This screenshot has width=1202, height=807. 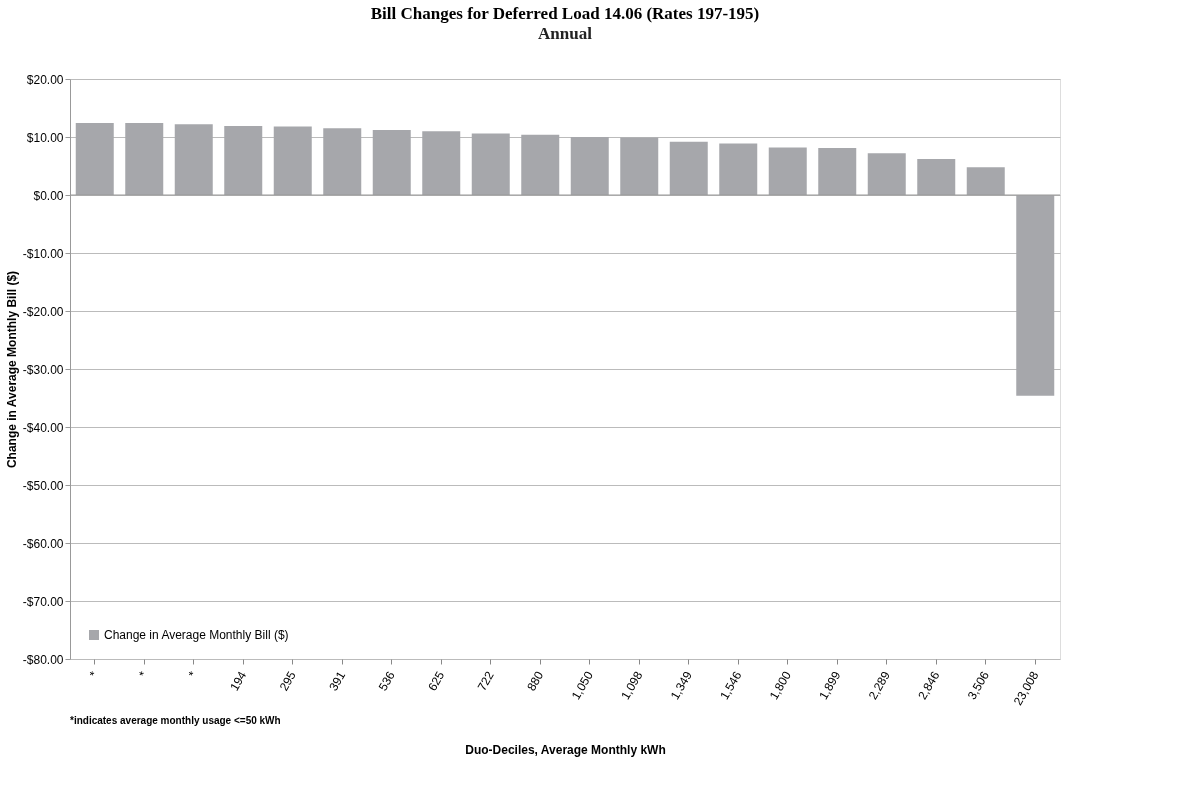 What do you see at coordinates (43, 601) in the screenshot?
I see `y-tick-label: -$70.00` at bounding box center [43, 601].